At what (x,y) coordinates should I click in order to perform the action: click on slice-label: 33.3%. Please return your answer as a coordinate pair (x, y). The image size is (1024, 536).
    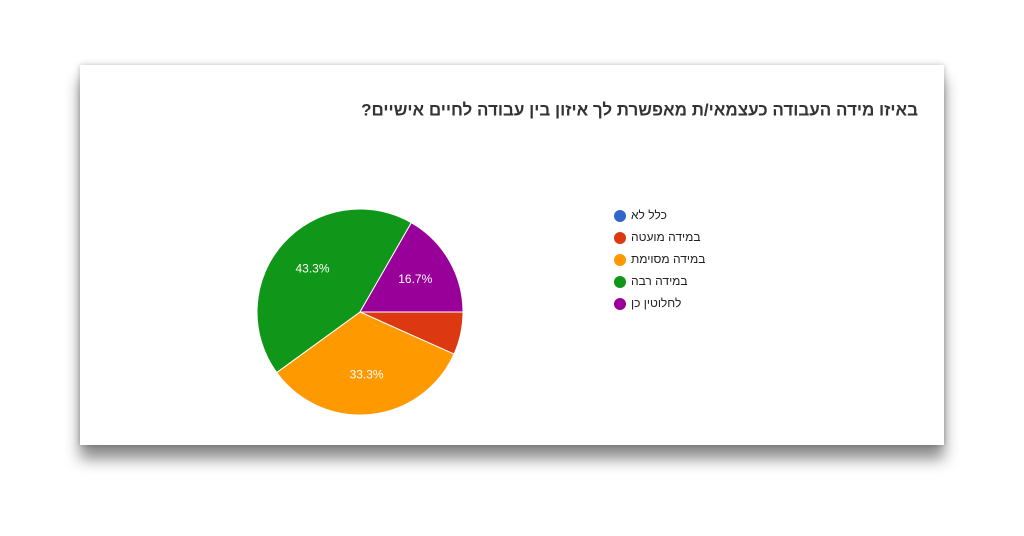
    Looking at the image, I should click on (367, 375).